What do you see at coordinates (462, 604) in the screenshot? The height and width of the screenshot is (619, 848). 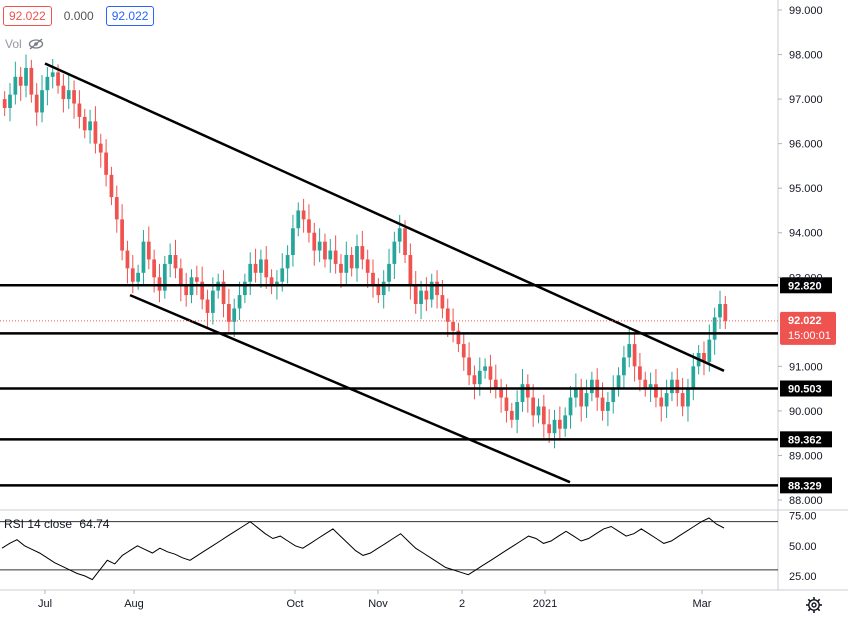 I see `time-tick-label: 2` at bounding box center [462, 604].